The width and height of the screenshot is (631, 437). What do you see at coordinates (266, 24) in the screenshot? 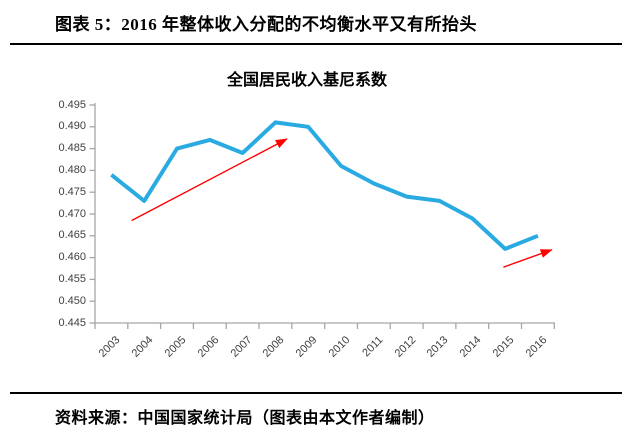
I see `figure-caption: 图表 5：2016 年整体收入分配的不均衡水平又有所抬头` at bounding box center [266, 24].